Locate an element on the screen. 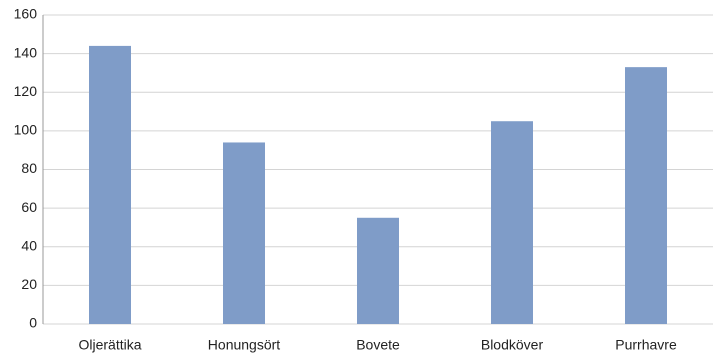 The height and width of the screenshot is (354, 714). y-tick-label: 40 is located at coordinates (29, 245).